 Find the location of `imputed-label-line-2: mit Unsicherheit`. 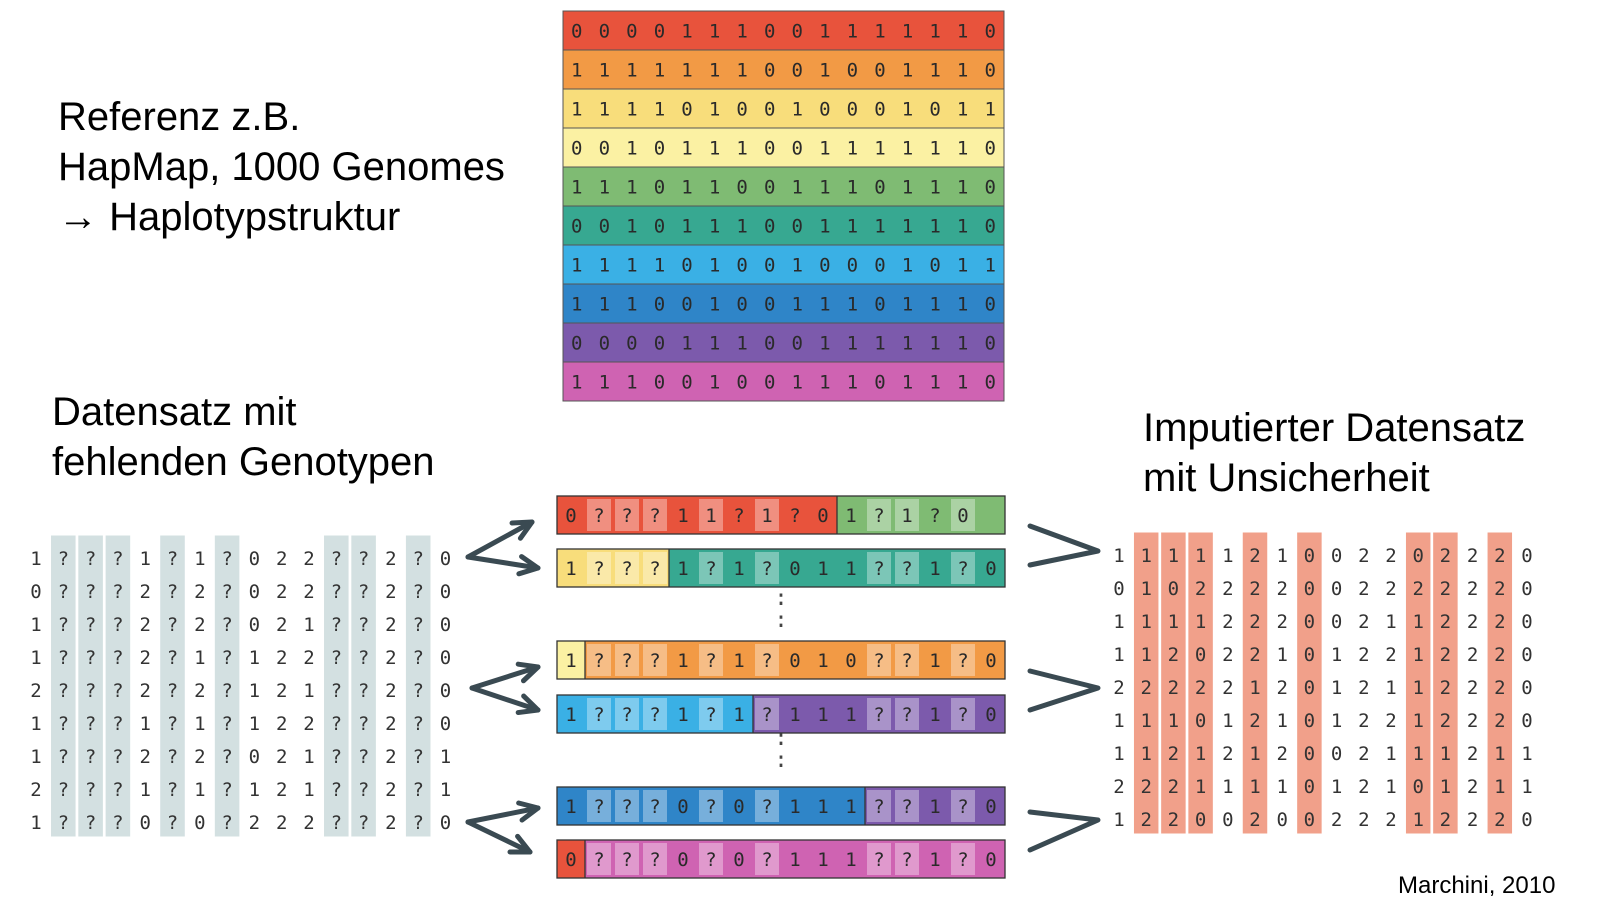

imputed-label-line-2: mit Unsicherheit is located at coordinates (1286, 478).